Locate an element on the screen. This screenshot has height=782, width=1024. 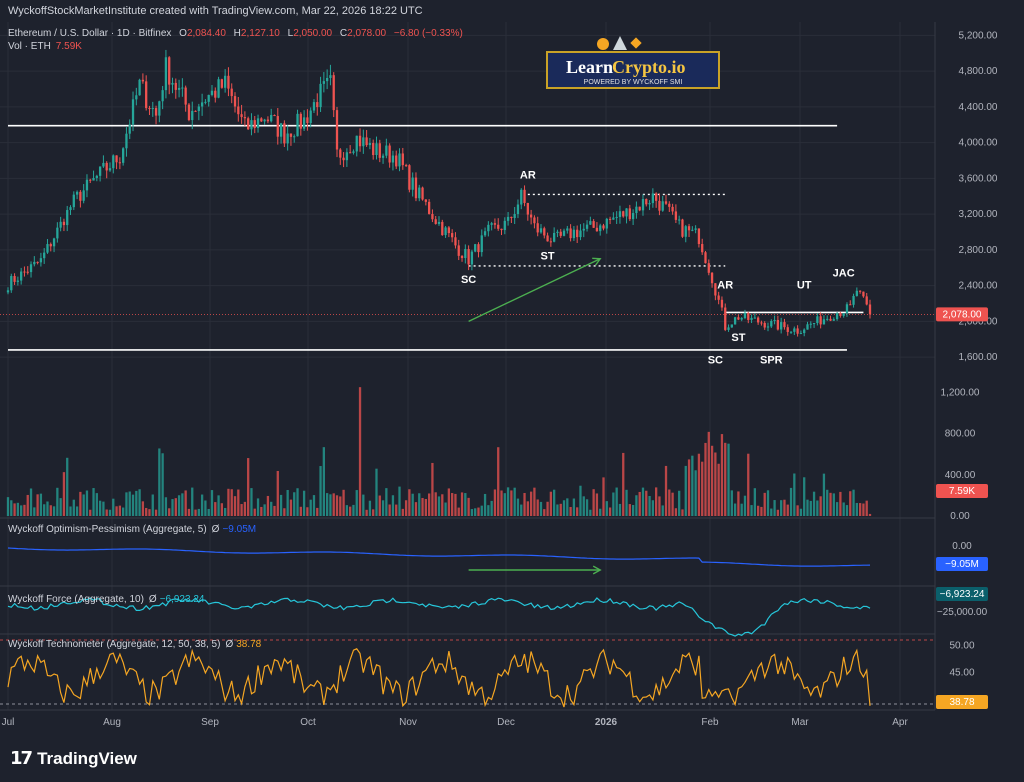
force-line is located at coordinates (439, 617).